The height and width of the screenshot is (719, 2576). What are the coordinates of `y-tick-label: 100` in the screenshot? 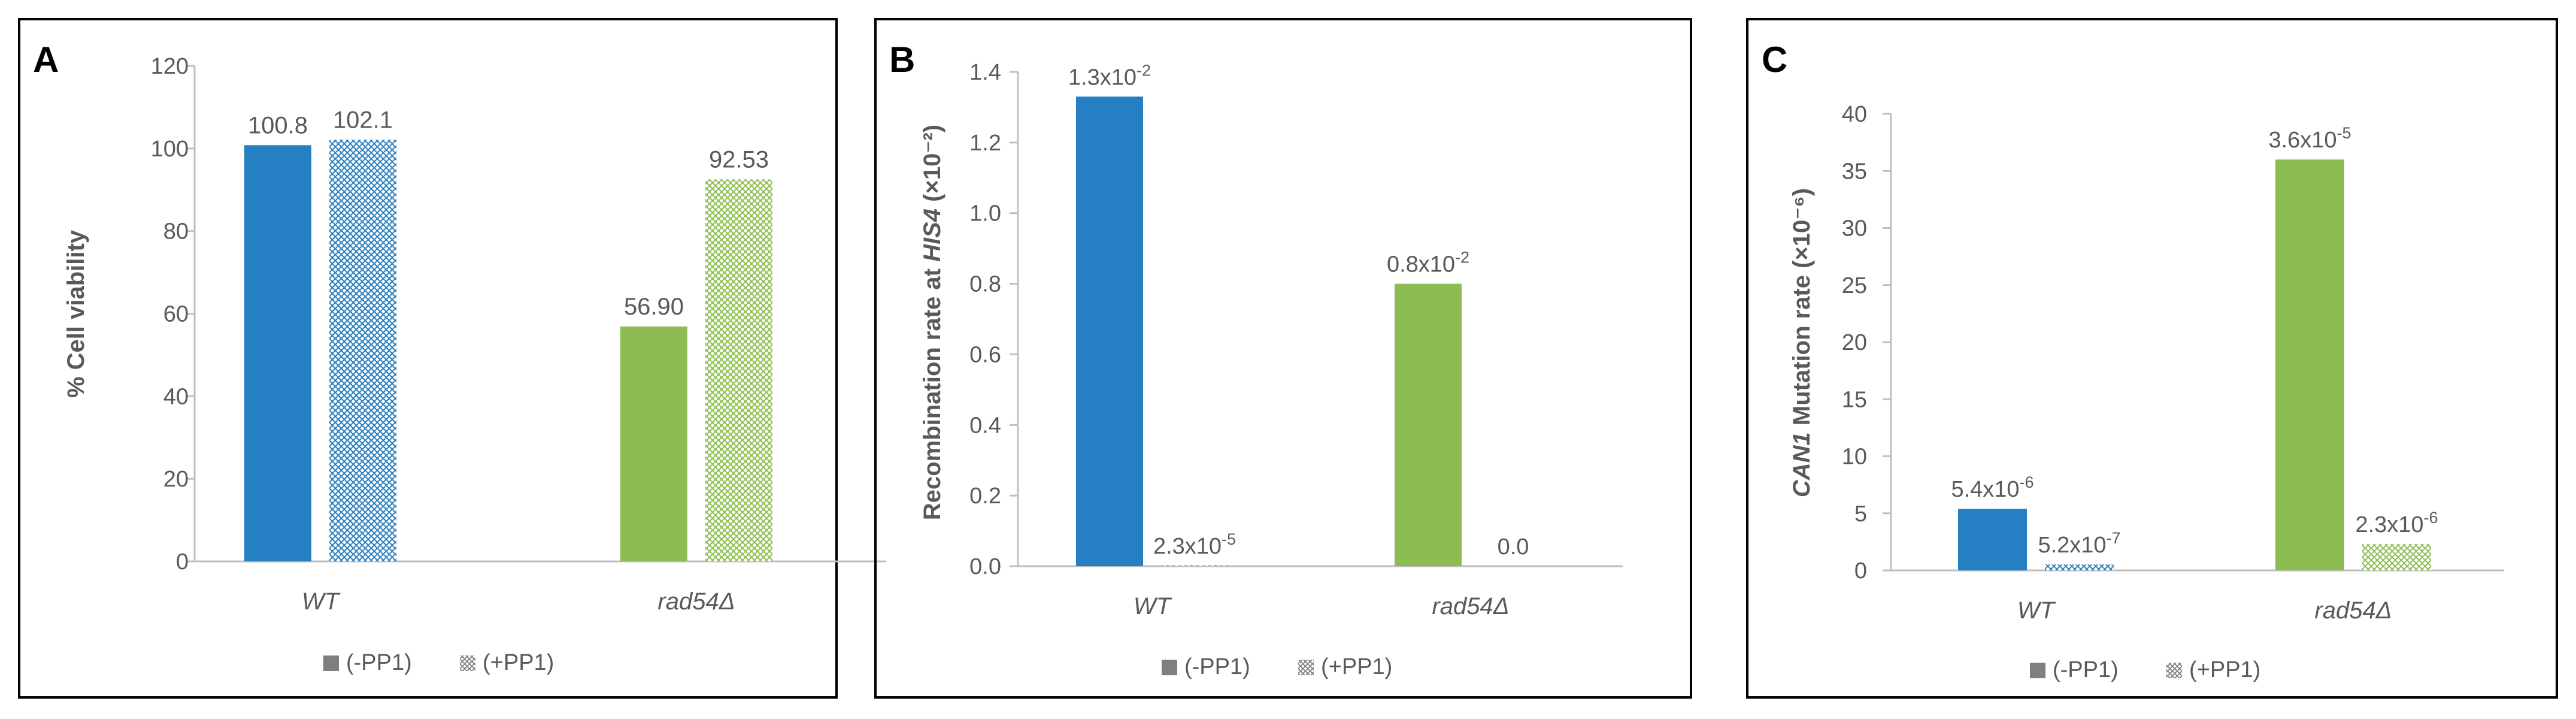 It's located at (170, 149).